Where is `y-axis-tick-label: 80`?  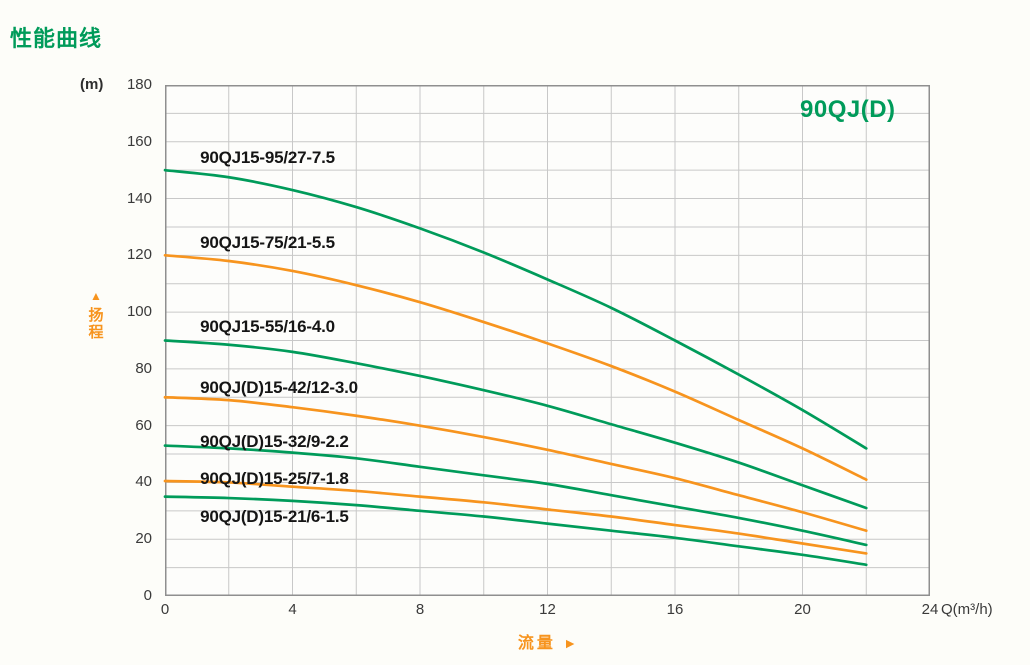
y-axis-tick-label: 80 is located at coordinates (143, 368).